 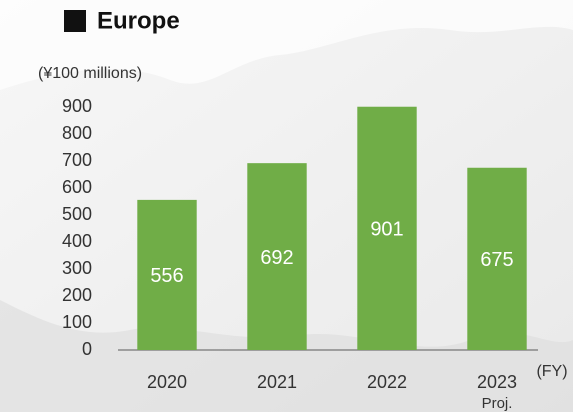 I want to click on y-tick-label: 0, so click(x=87, y=349).